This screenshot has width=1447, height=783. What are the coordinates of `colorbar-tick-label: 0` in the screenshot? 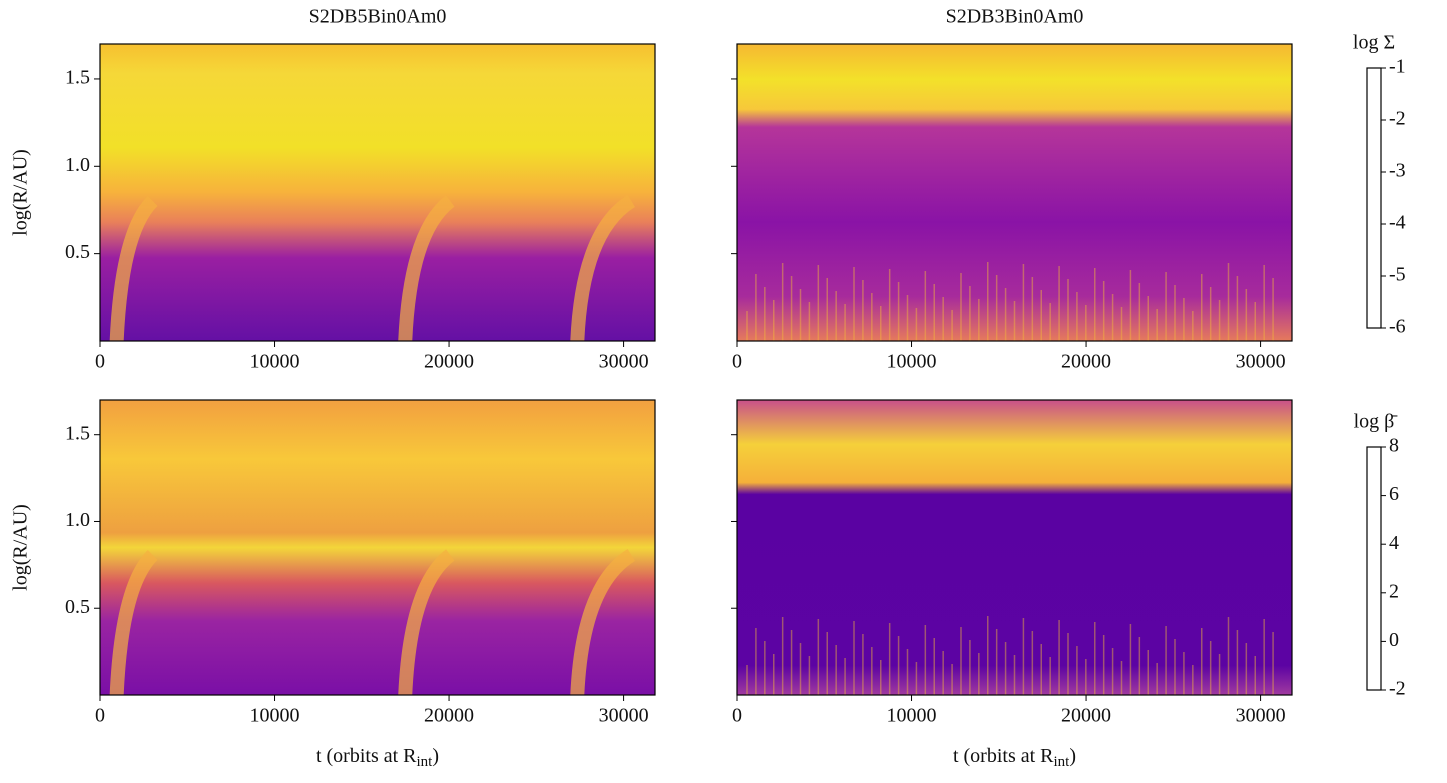 It's located at (1394, 640).